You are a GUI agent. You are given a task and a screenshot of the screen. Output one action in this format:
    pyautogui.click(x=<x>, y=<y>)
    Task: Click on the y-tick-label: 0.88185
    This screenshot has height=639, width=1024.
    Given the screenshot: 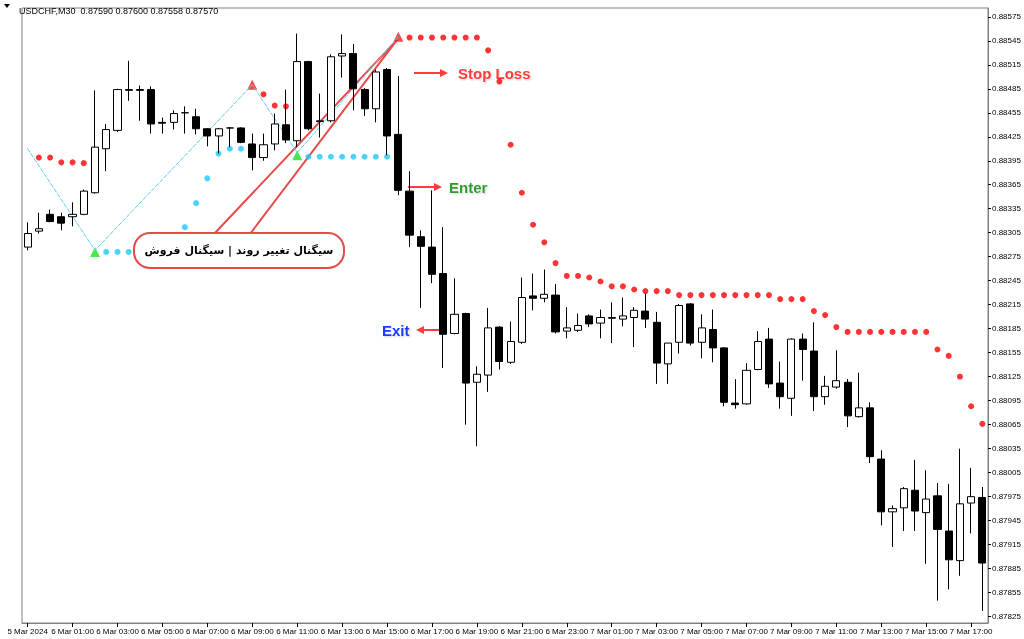 What is the action you would take?
    pyautogui.click(x=1007, y=329)
    